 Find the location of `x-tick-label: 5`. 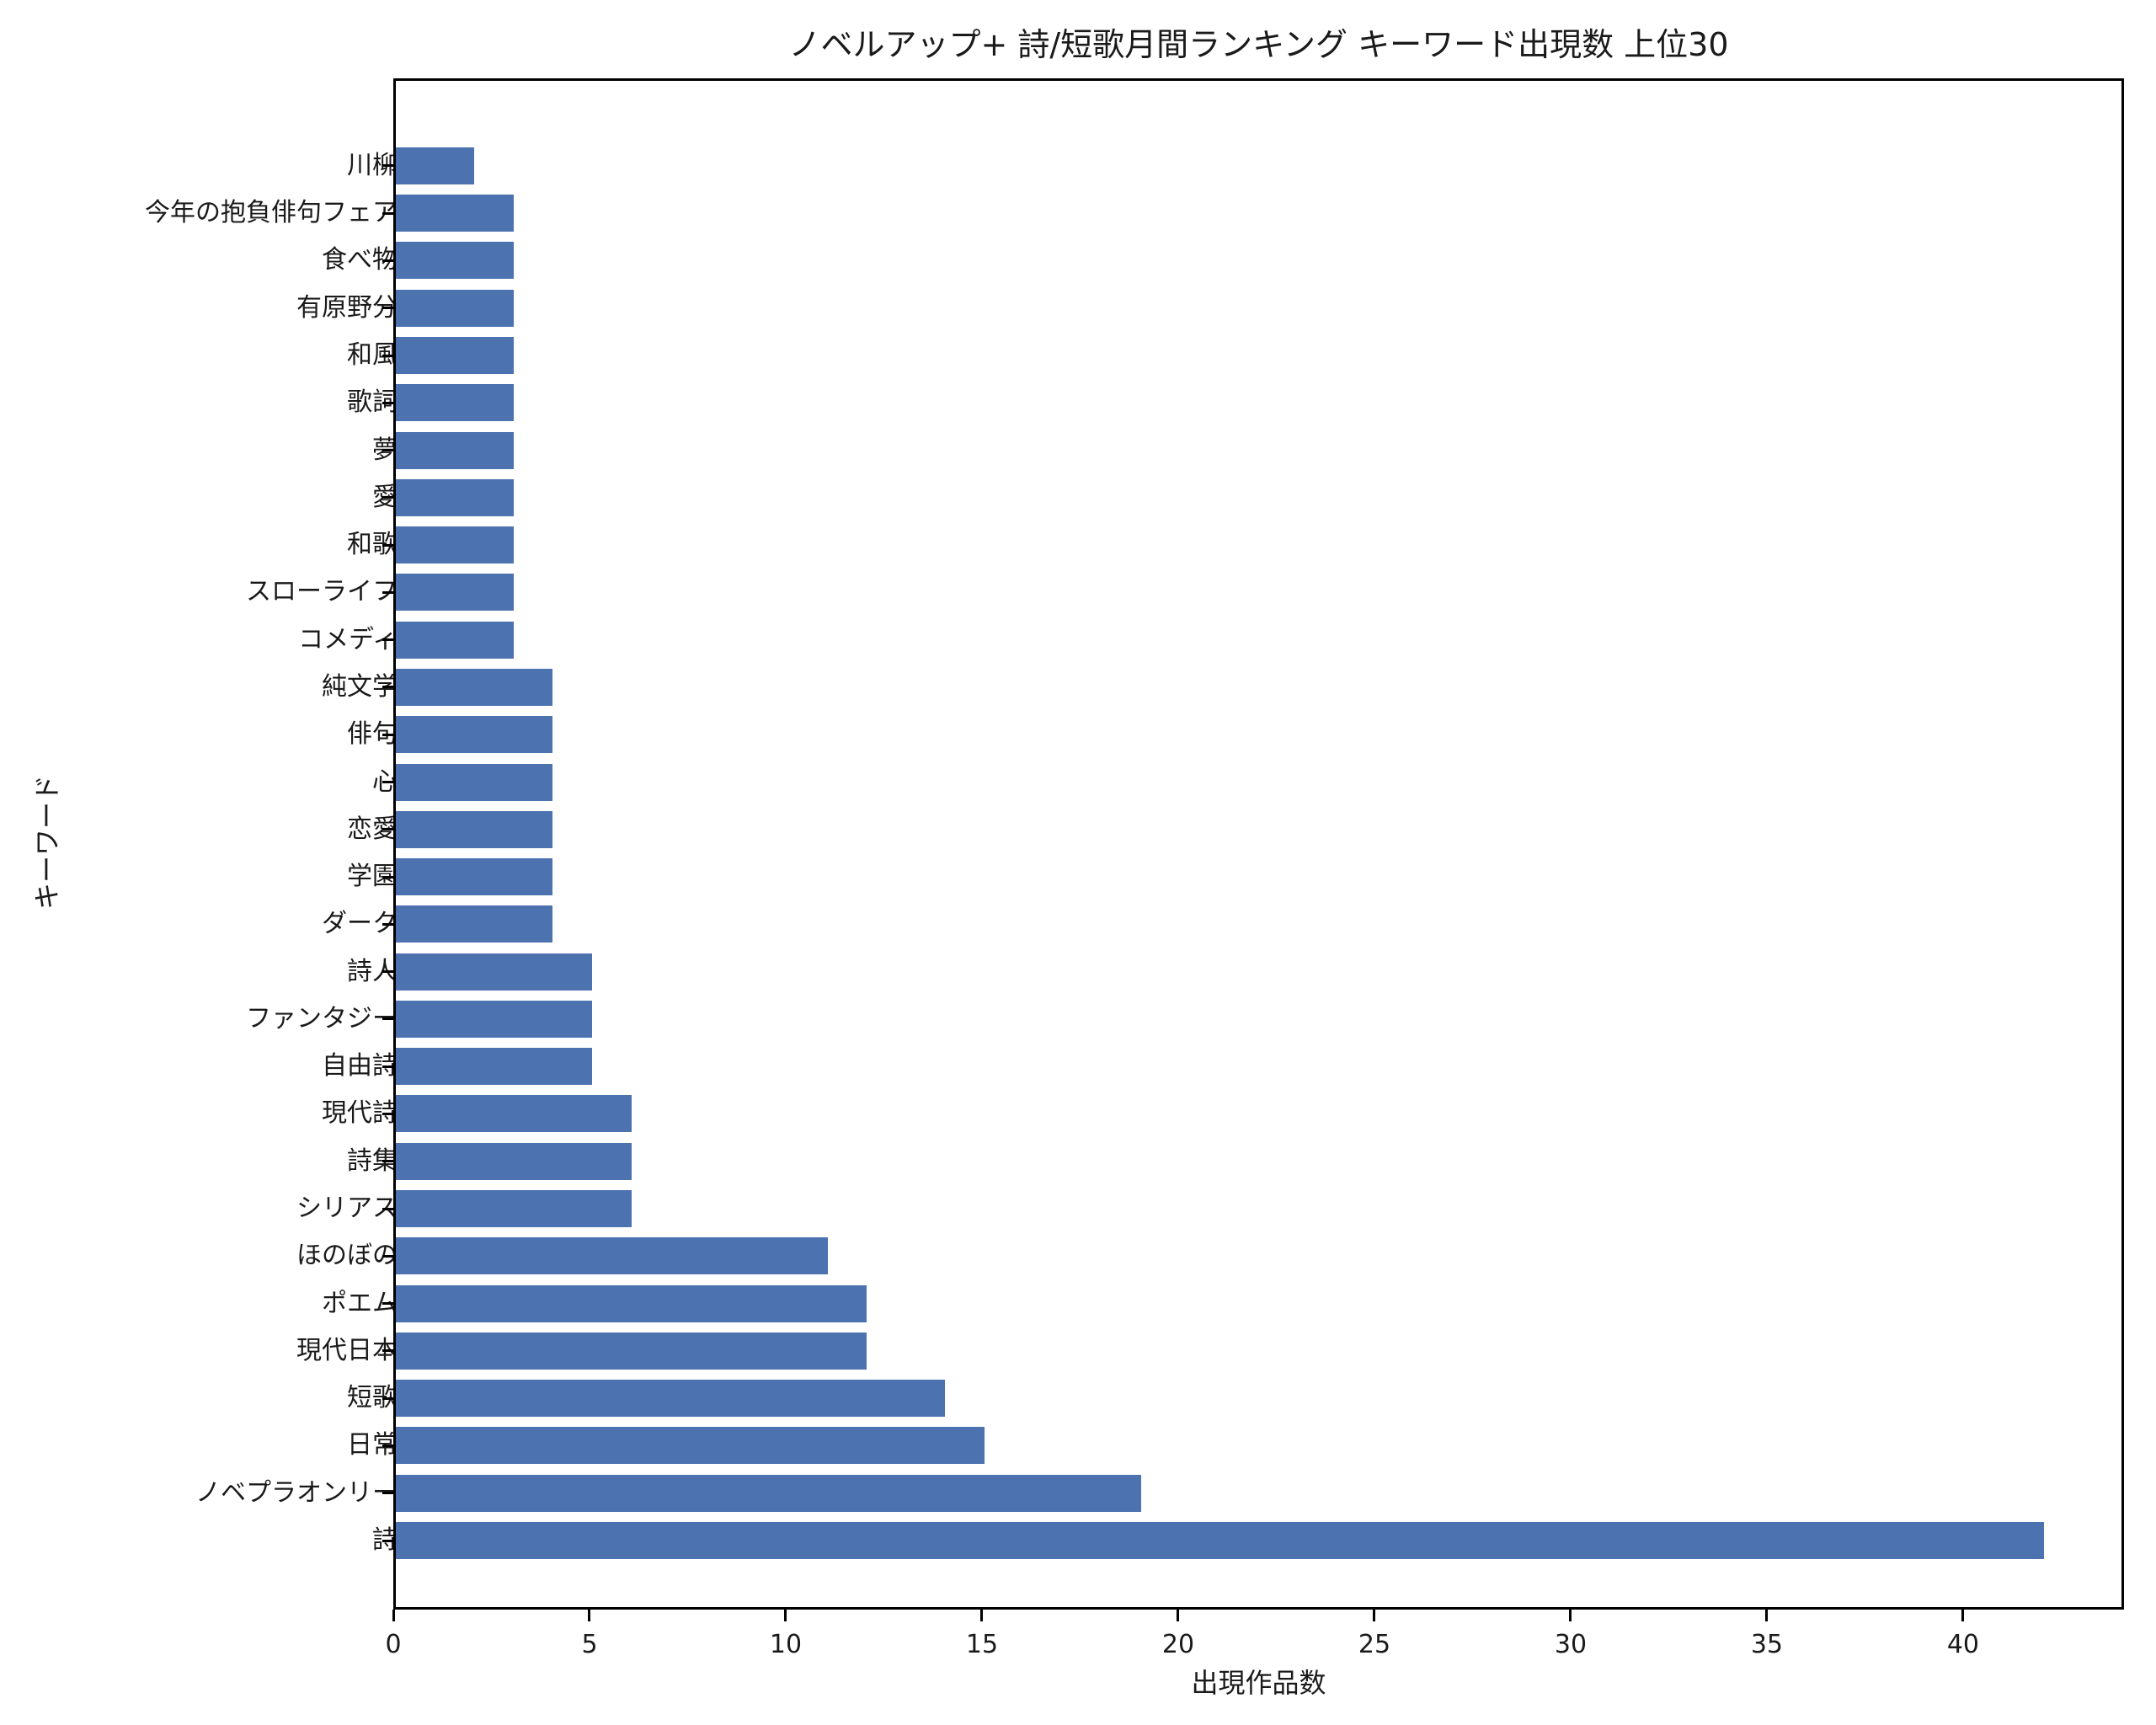

x-tick-label: 5 is located at coordinates (589, 1644).